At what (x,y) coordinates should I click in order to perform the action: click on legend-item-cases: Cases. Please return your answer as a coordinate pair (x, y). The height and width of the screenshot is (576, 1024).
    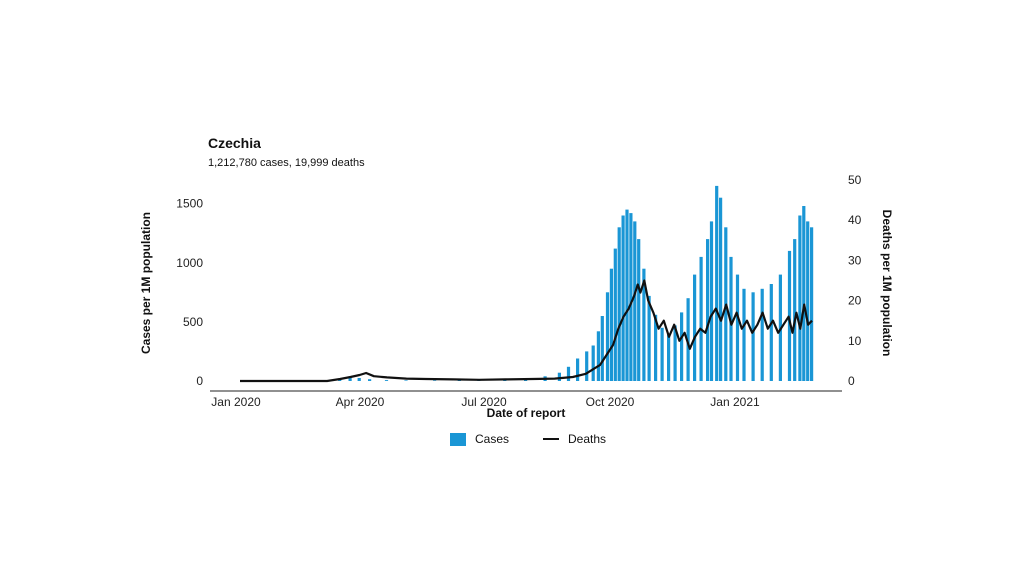
    Looking at the image, I should click on (479, 439).